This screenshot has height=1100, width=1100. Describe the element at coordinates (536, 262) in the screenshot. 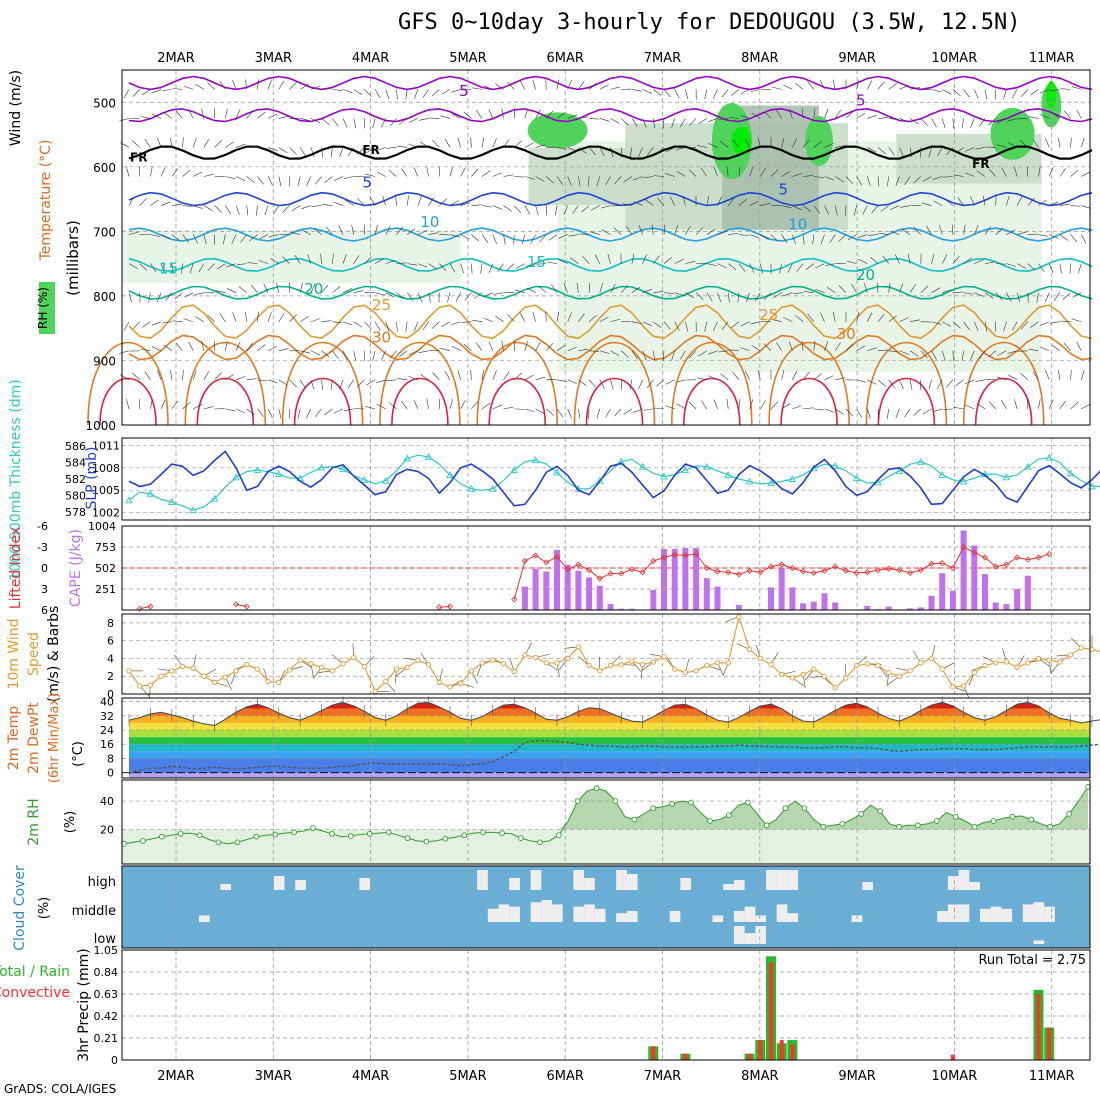

I see `contour-label: 15` at that location.